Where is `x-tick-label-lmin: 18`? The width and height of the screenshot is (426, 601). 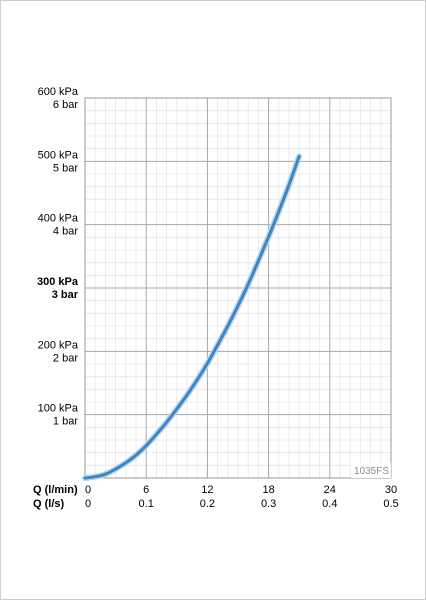
x-tick-label-lmin: 18 is located at coordinates (268, 490).